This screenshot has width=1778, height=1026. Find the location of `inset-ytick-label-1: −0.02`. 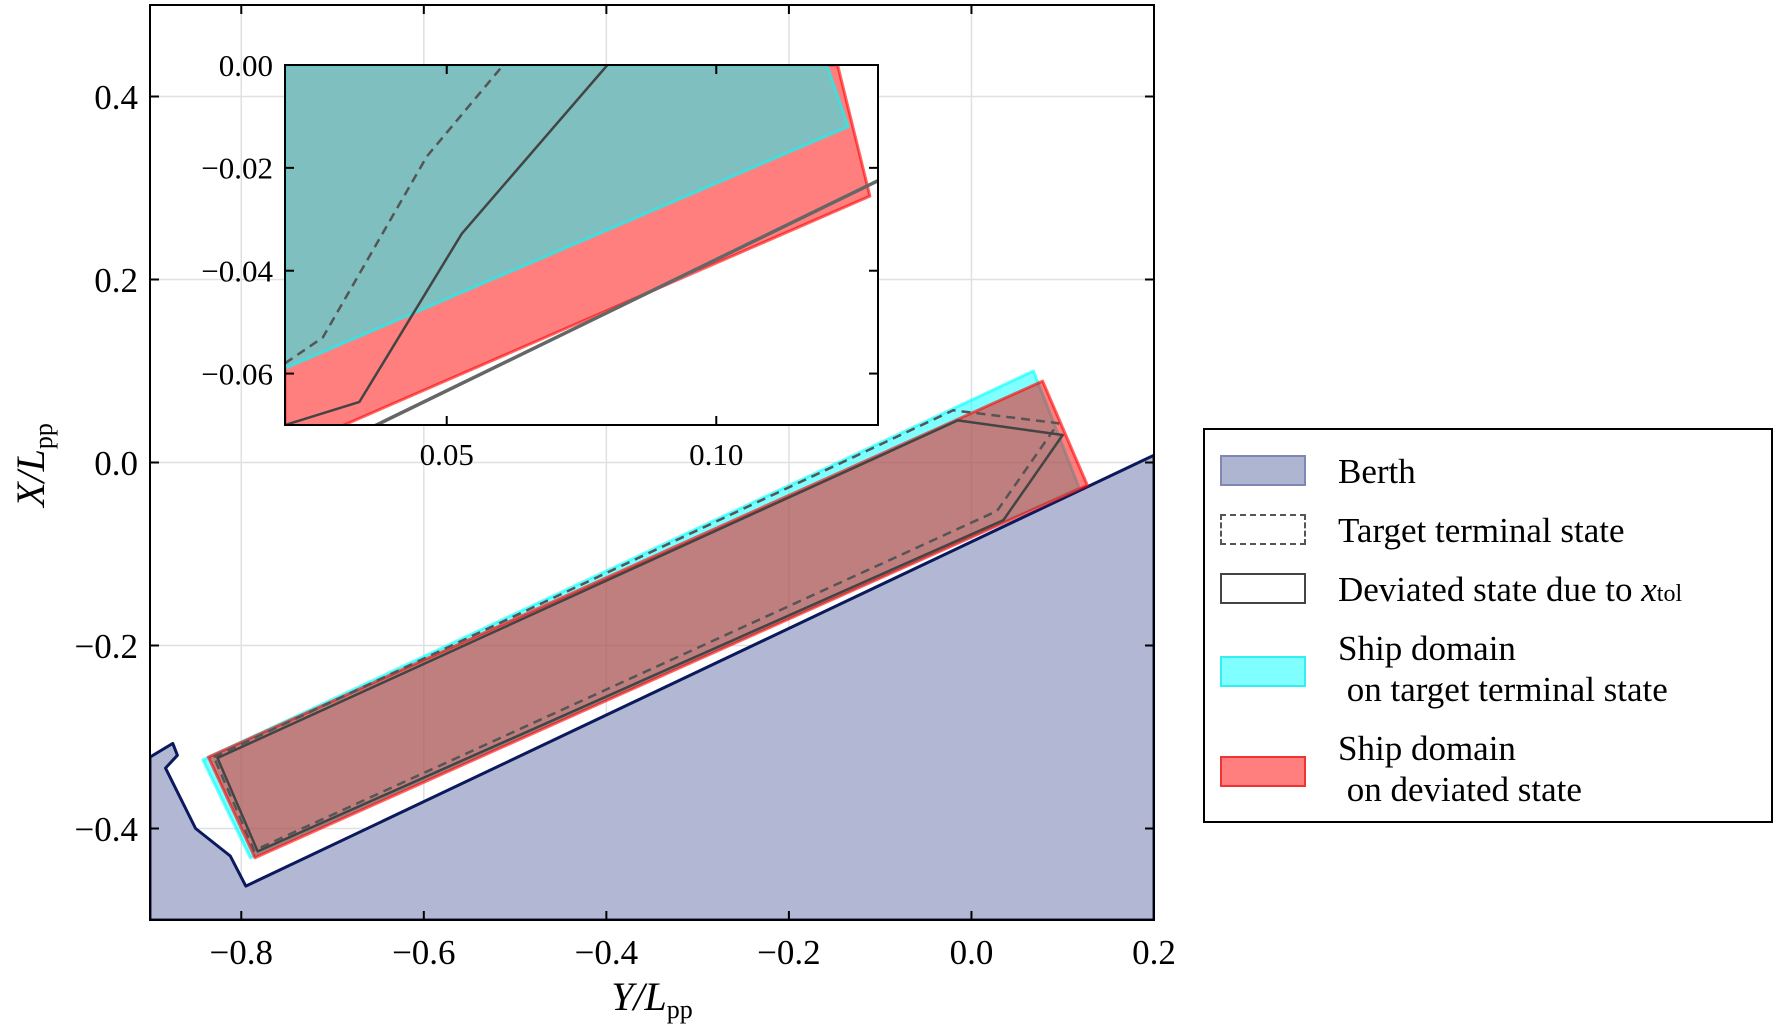

inset-ytick-label-1: −0.02 is located at coordinates (237, 168).